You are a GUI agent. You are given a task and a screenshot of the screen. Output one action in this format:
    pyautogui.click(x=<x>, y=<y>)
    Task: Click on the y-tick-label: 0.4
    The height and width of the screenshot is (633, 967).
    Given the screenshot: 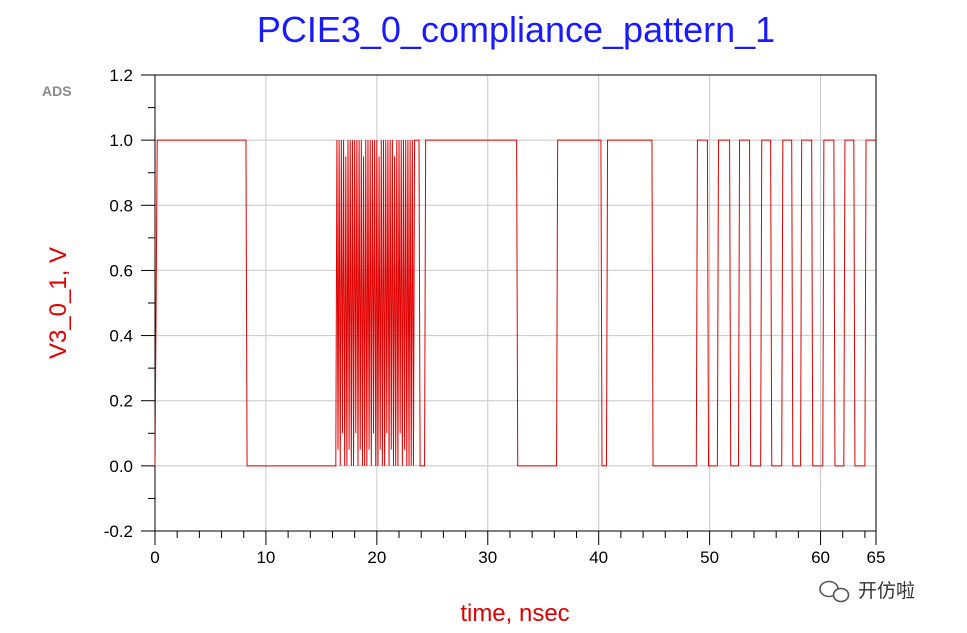 What is the action you would take?
    pyautogui.click(x=121, y=336)
    